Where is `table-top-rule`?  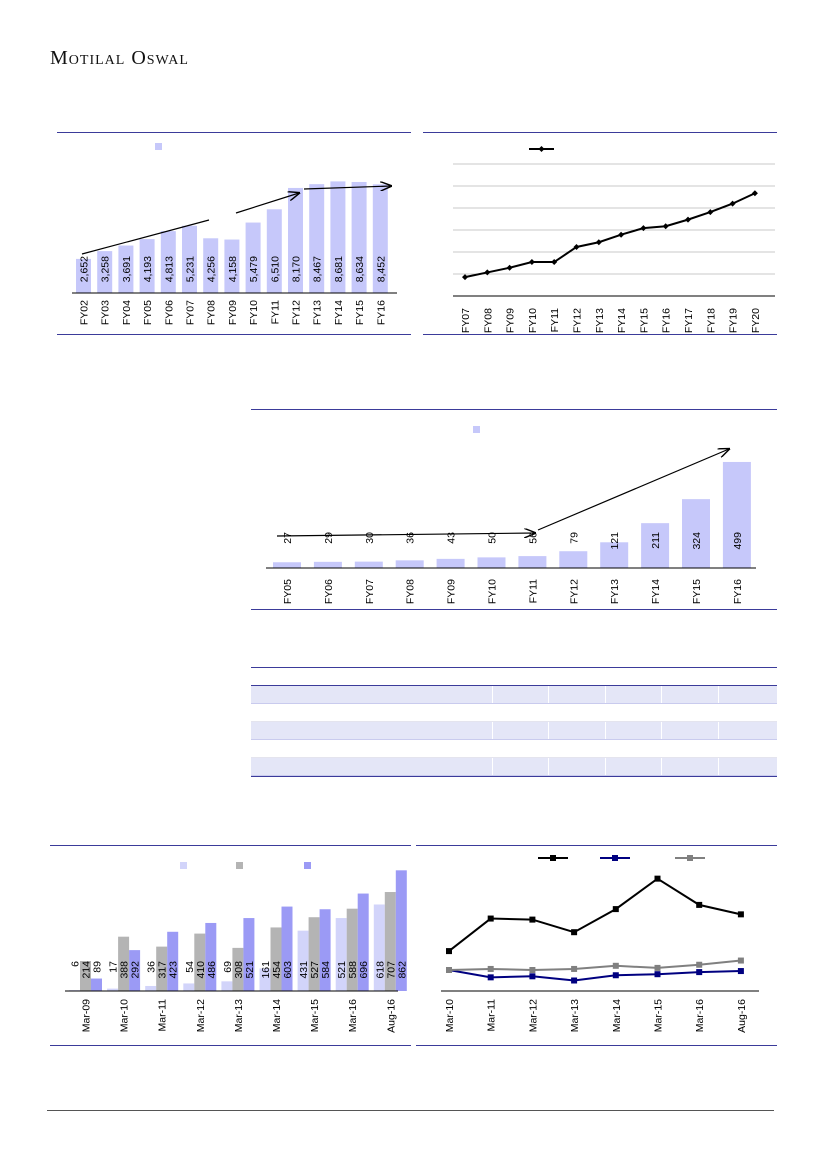
table-top-rule is located at coordinates (514, 667).